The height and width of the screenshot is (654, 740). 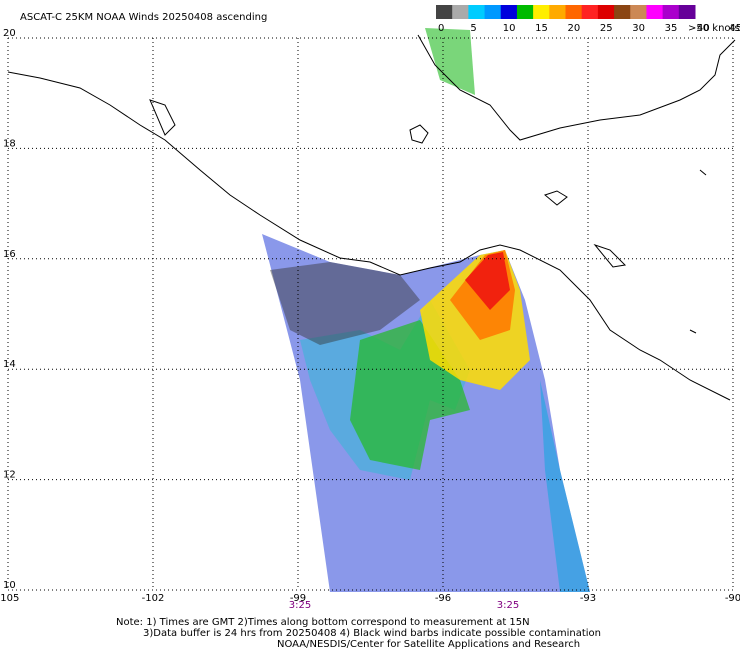 I want to click on legend-label: 5, so click(x=473, y=28).